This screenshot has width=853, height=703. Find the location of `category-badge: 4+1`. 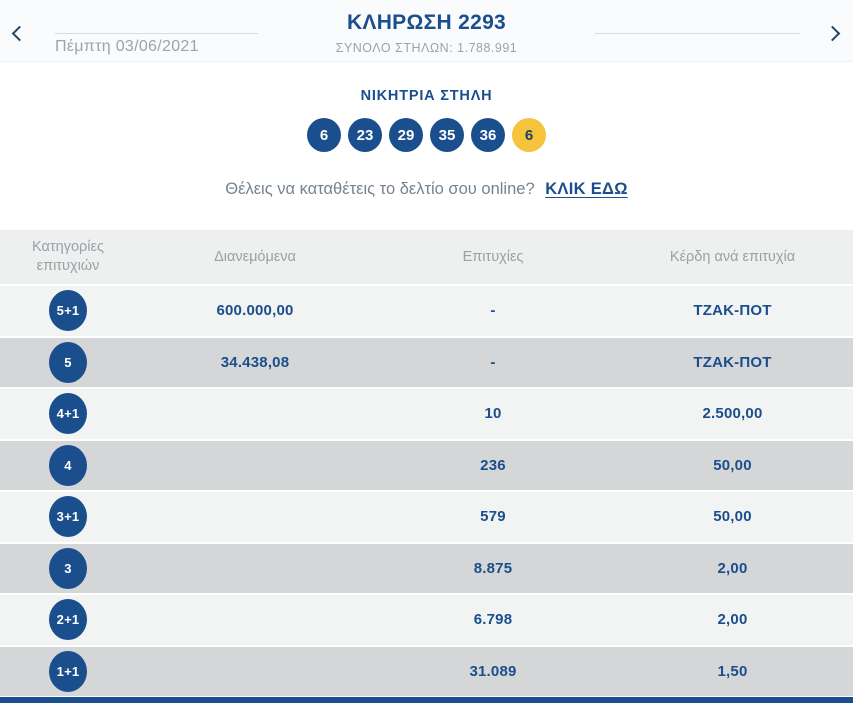

category-badge: 4+1 is located at coordinates (68, 414).